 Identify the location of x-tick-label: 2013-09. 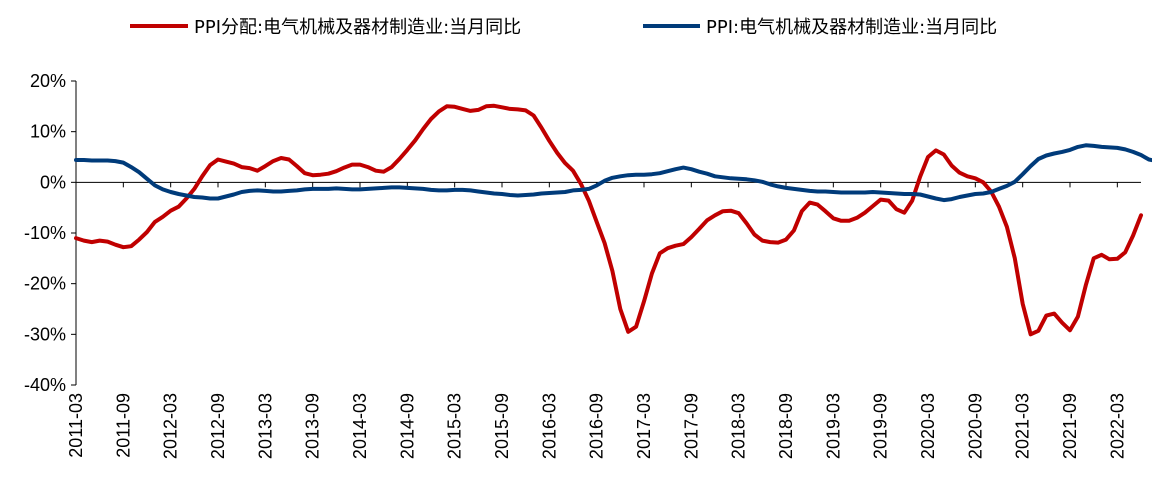
(313, 426).